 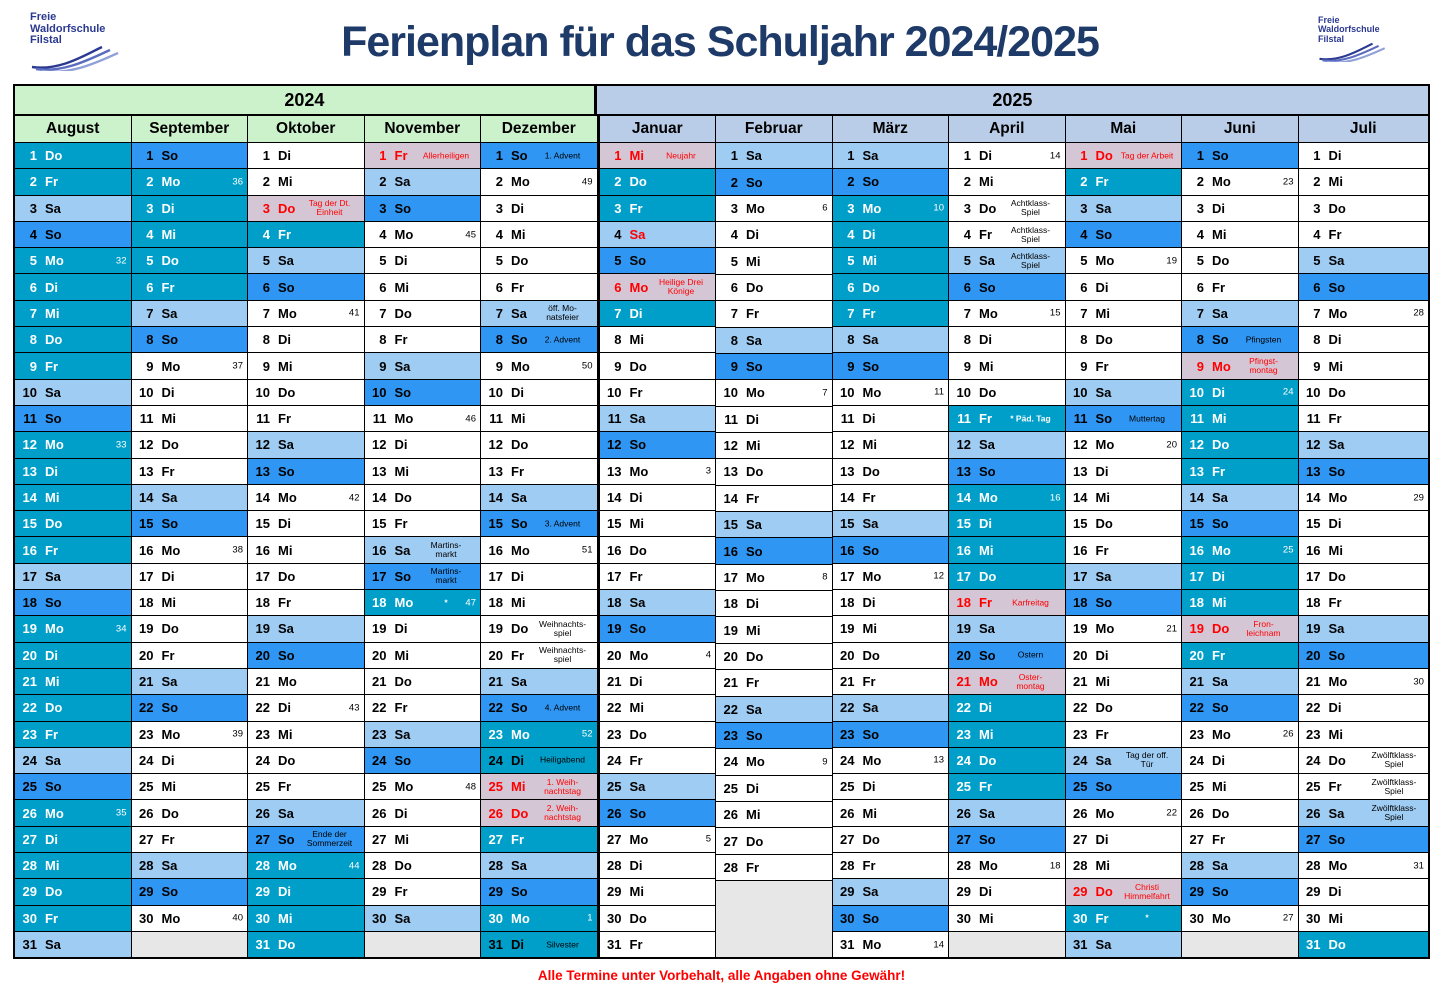 I want to click on day-cell: 18 Mo 47 *, so click(x=422, y=603).